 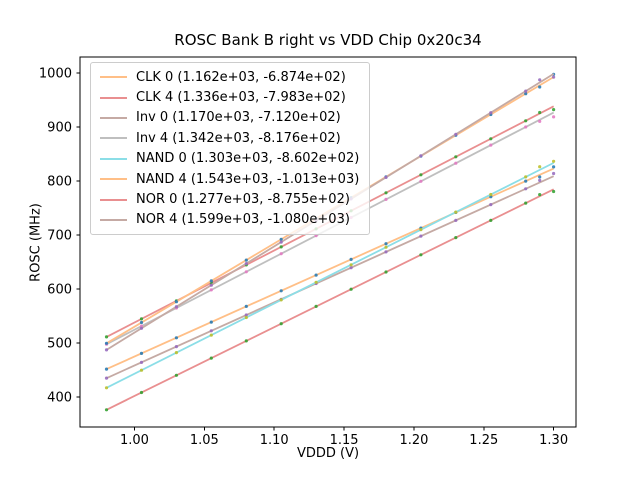 I want to click on legend-label: NOR 0 (1.277e+03, -8.755e+02), so click(x=243, y=200).